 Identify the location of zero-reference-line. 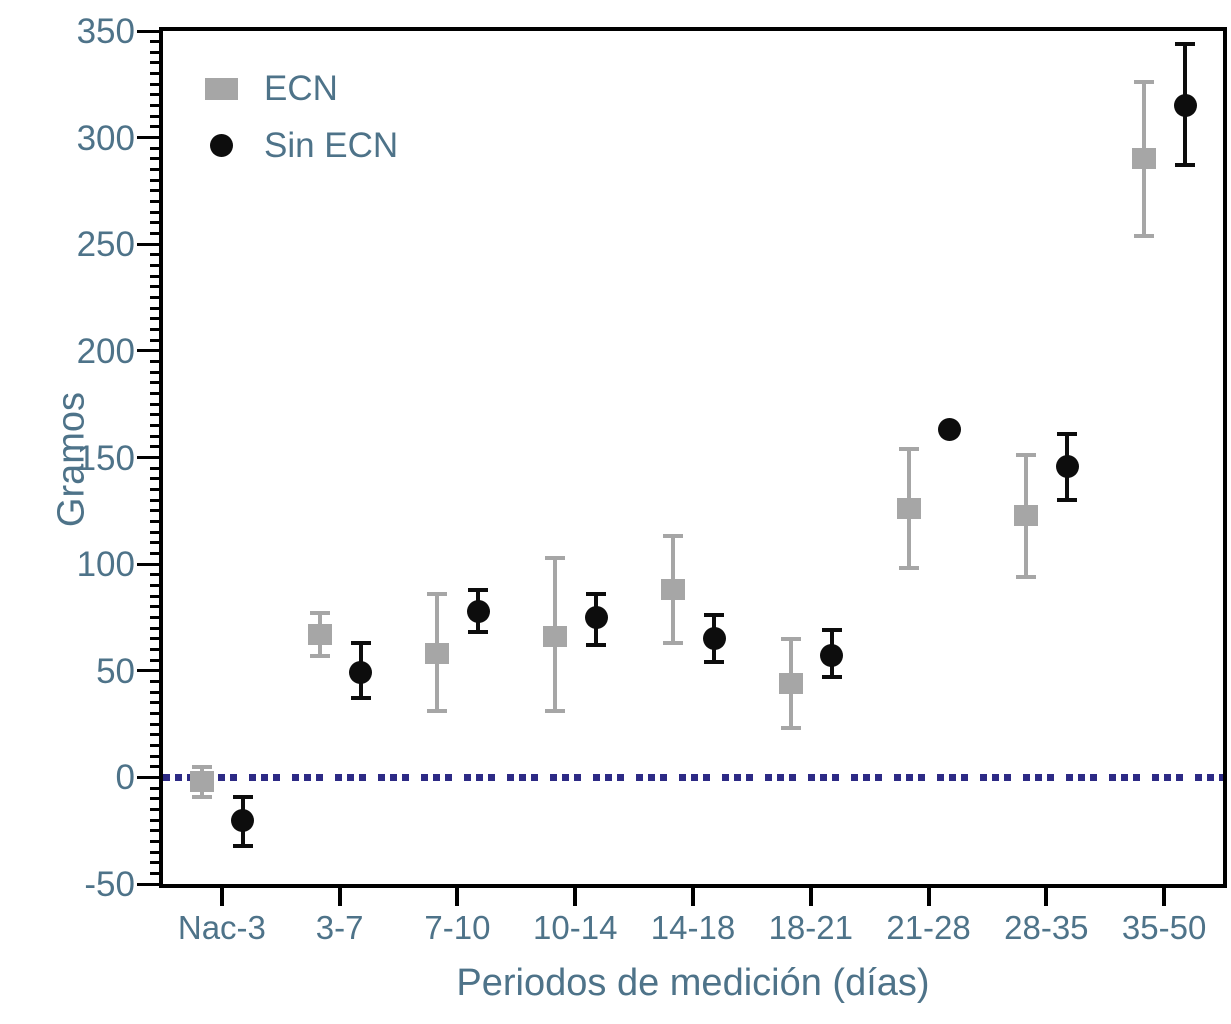
(693, 777).